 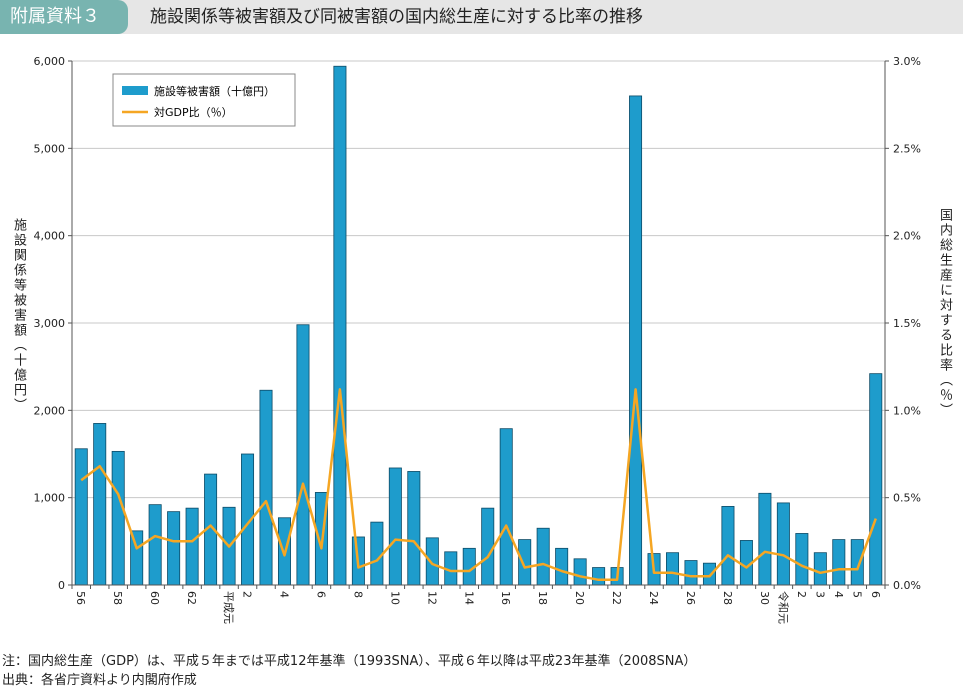 I want to click on x-tick-label: 18, so click(x=542, y=598).